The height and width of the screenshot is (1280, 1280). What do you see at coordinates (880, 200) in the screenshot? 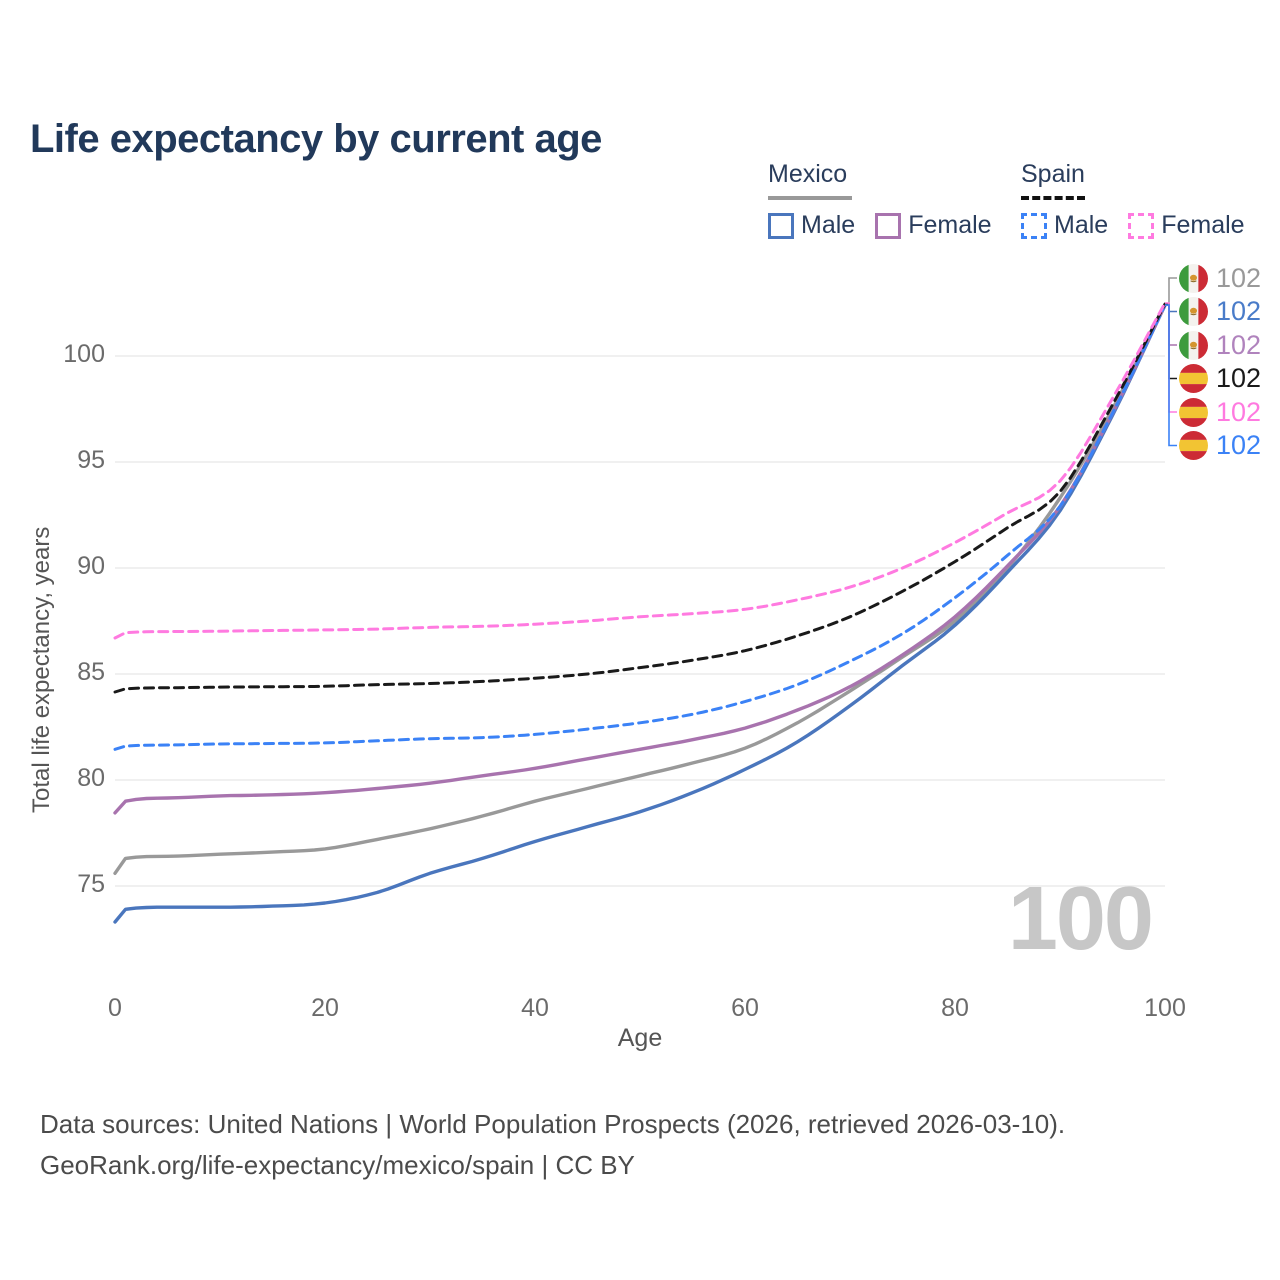
I see `legend-group-mexico: Mexico Male Female` at bounding box center [880, 200].